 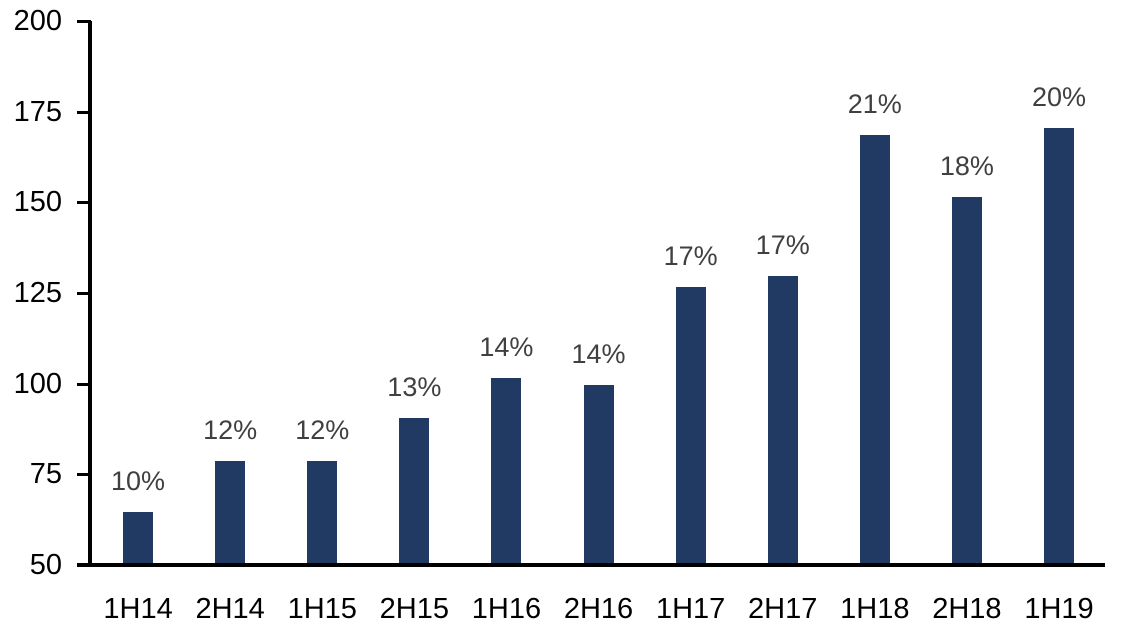 I want to click on x-axis-category-label: 2H16, so click(x=598, y=609).